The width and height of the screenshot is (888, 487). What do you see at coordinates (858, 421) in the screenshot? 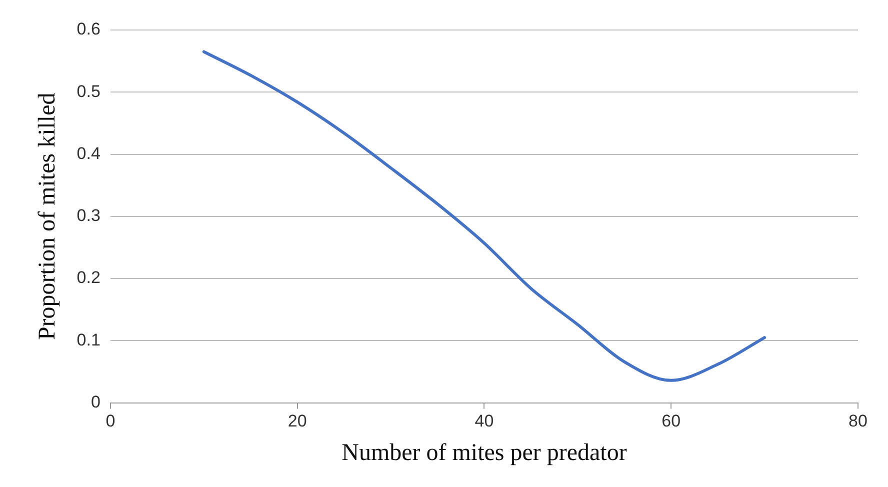
I see `x-tick-label: 80` at bounding box center [858, 421].